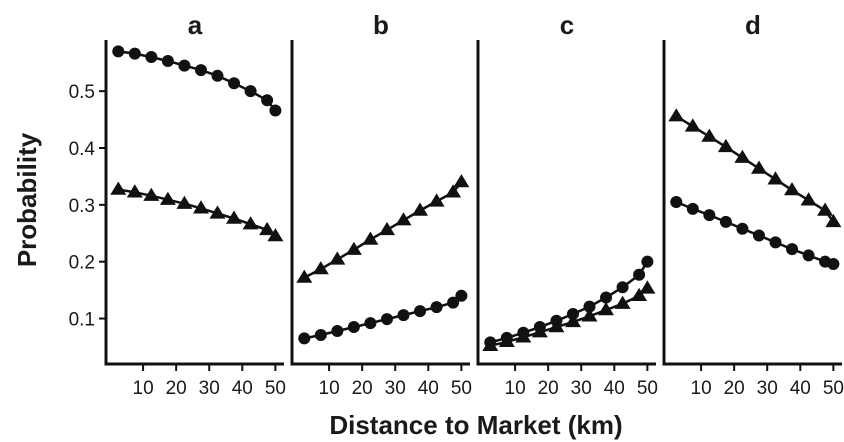 The image size is (844, 442). Describe the element at coordinates (800, 388) in the screenshot. I see `x-tick-label-d-3: 40` at that location.